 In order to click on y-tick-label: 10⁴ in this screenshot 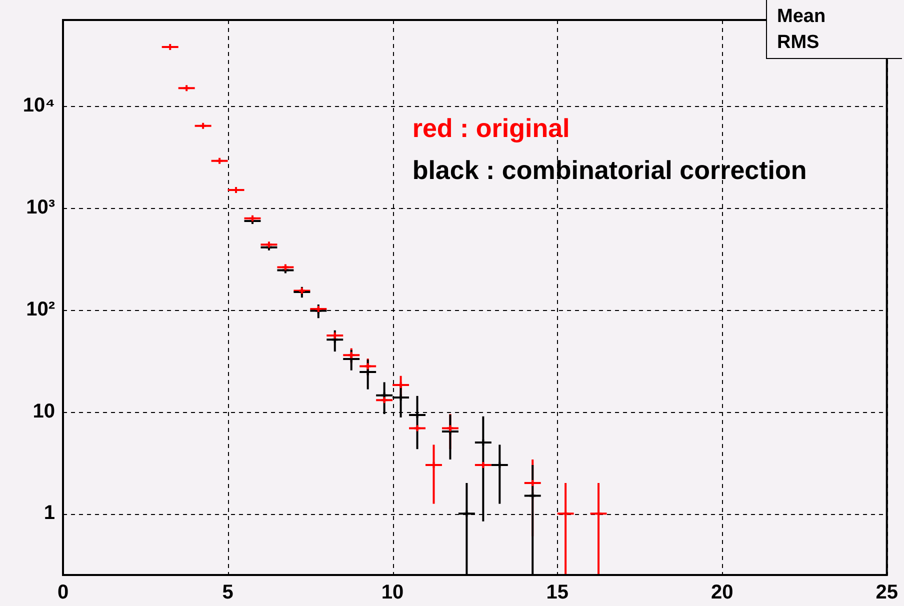, I will do `click(38, 105)`.